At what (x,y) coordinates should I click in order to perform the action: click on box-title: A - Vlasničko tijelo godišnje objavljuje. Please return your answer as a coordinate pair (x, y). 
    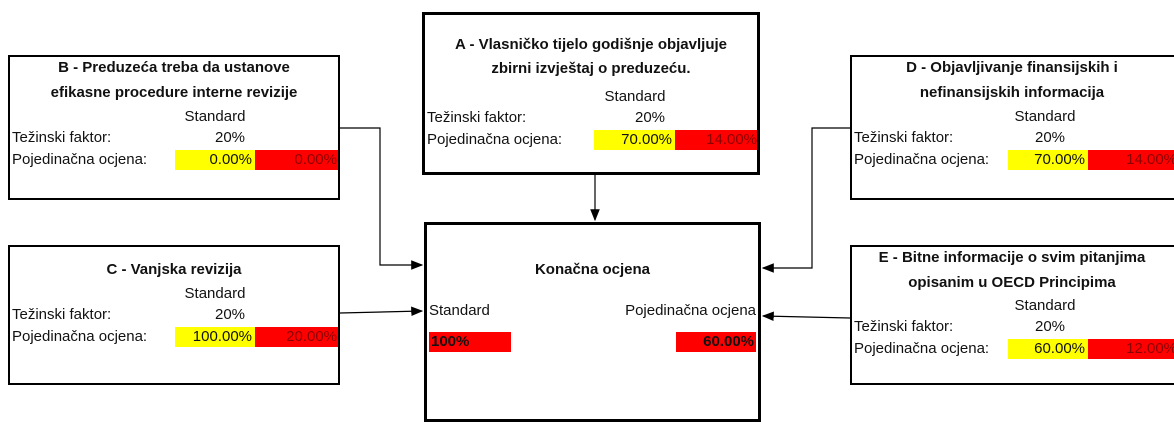
    Looking at the image, I should click on (591, 44).